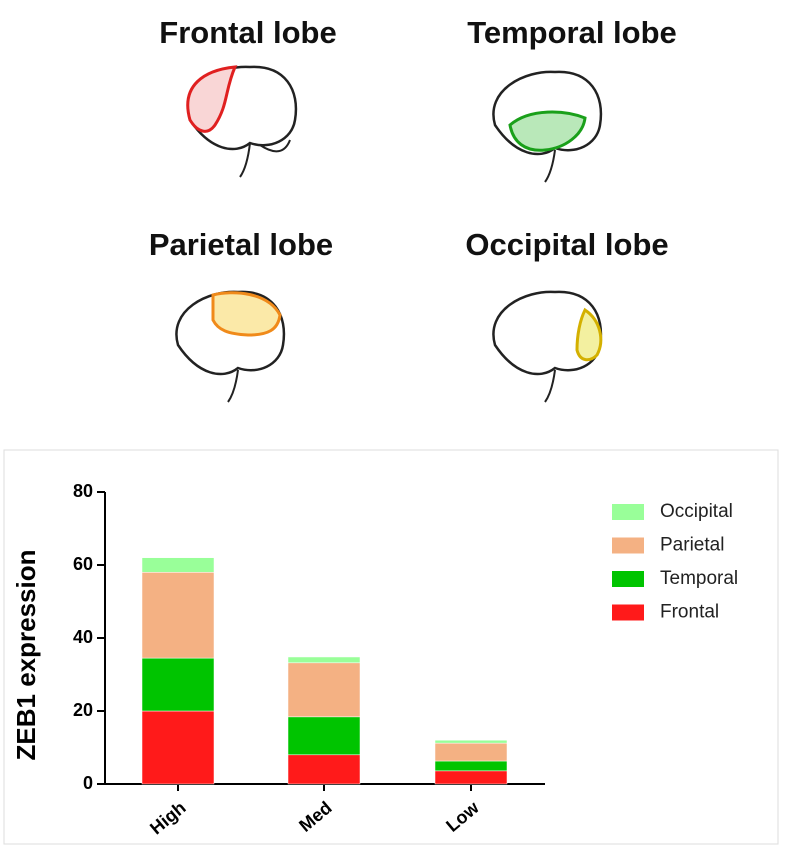 The width and height of the screenshot is (786, 850). Describe the element at coordinates (83, 710) in the screenshot. I see `y-tick-label: 20` at that location.